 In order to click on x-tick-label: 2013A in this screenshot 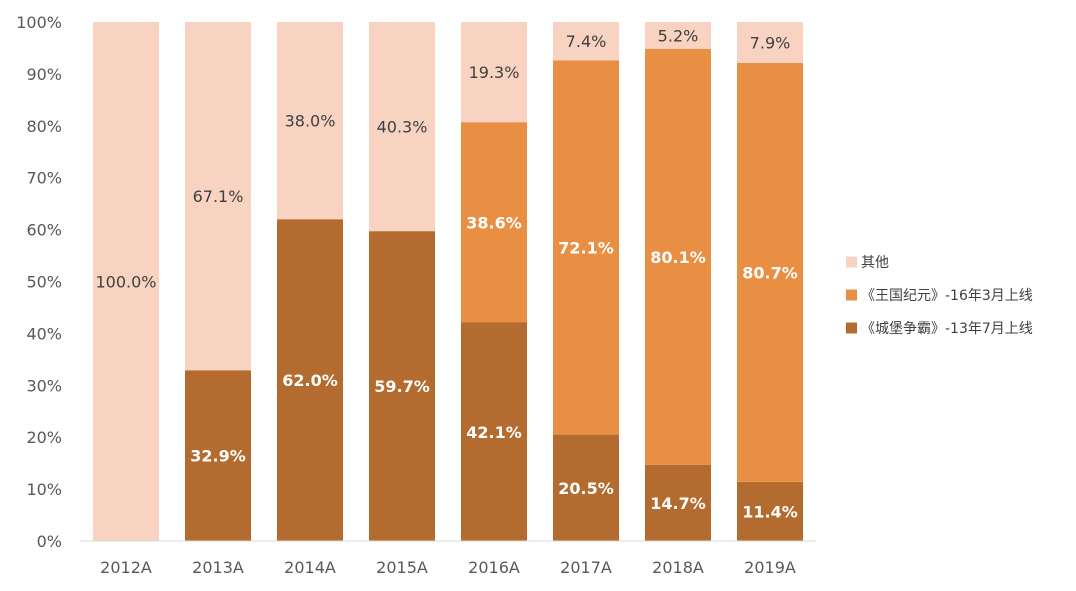, I will do `click(218, 567)`.